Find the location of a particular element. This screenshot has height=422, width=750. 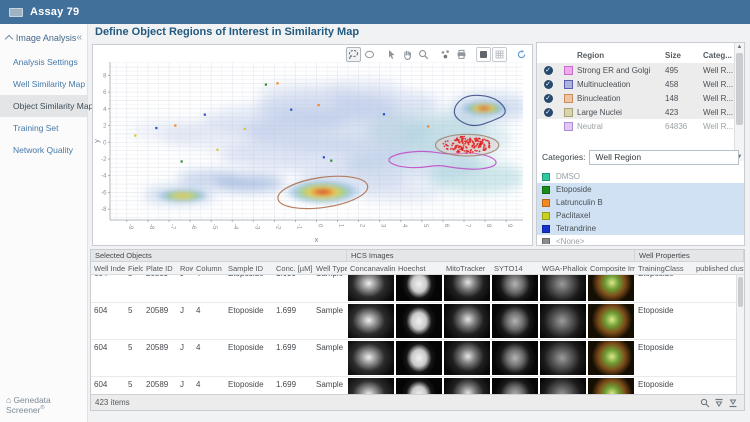

cell-published-cluster is located at coordinates (714, 358).